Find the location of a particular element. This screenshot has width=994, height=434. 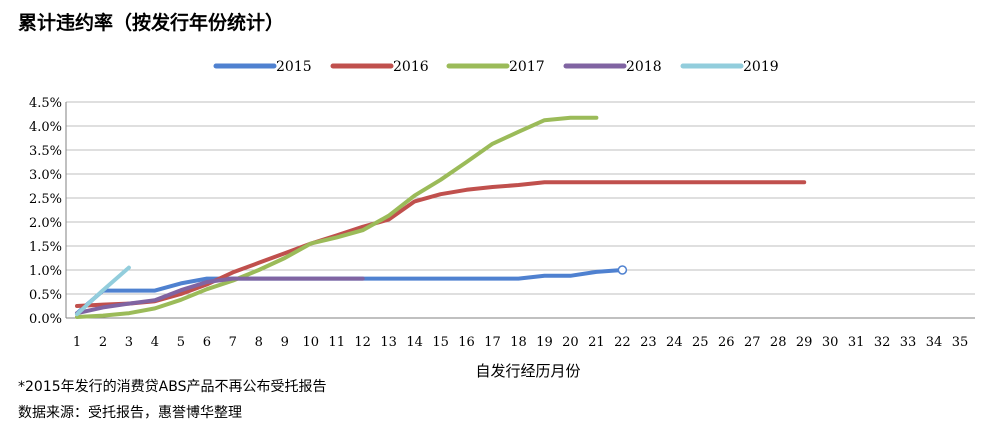

x-axis-label: 自发行经历月份 is located at coordinates (527, 371).